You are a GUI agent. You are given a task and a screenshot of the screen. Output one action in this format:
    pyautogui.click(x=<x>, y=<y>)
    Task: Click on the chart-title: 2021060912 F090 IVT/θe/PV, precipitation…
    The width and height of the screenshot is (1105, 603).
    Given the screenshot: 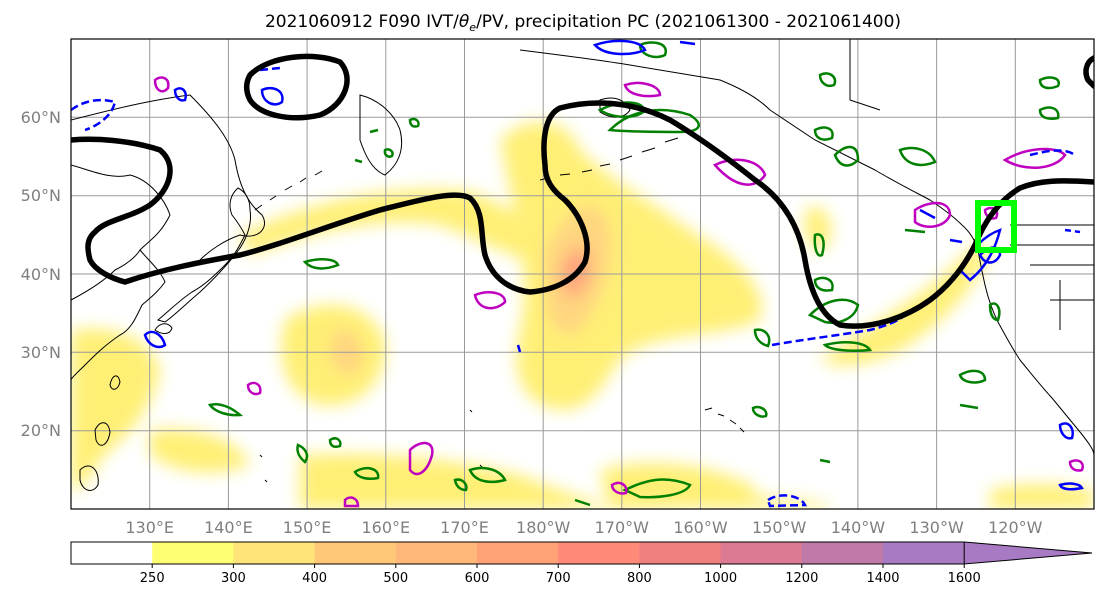 What is the action you would take?
    pyautogui.click(x=583, y=23)
    